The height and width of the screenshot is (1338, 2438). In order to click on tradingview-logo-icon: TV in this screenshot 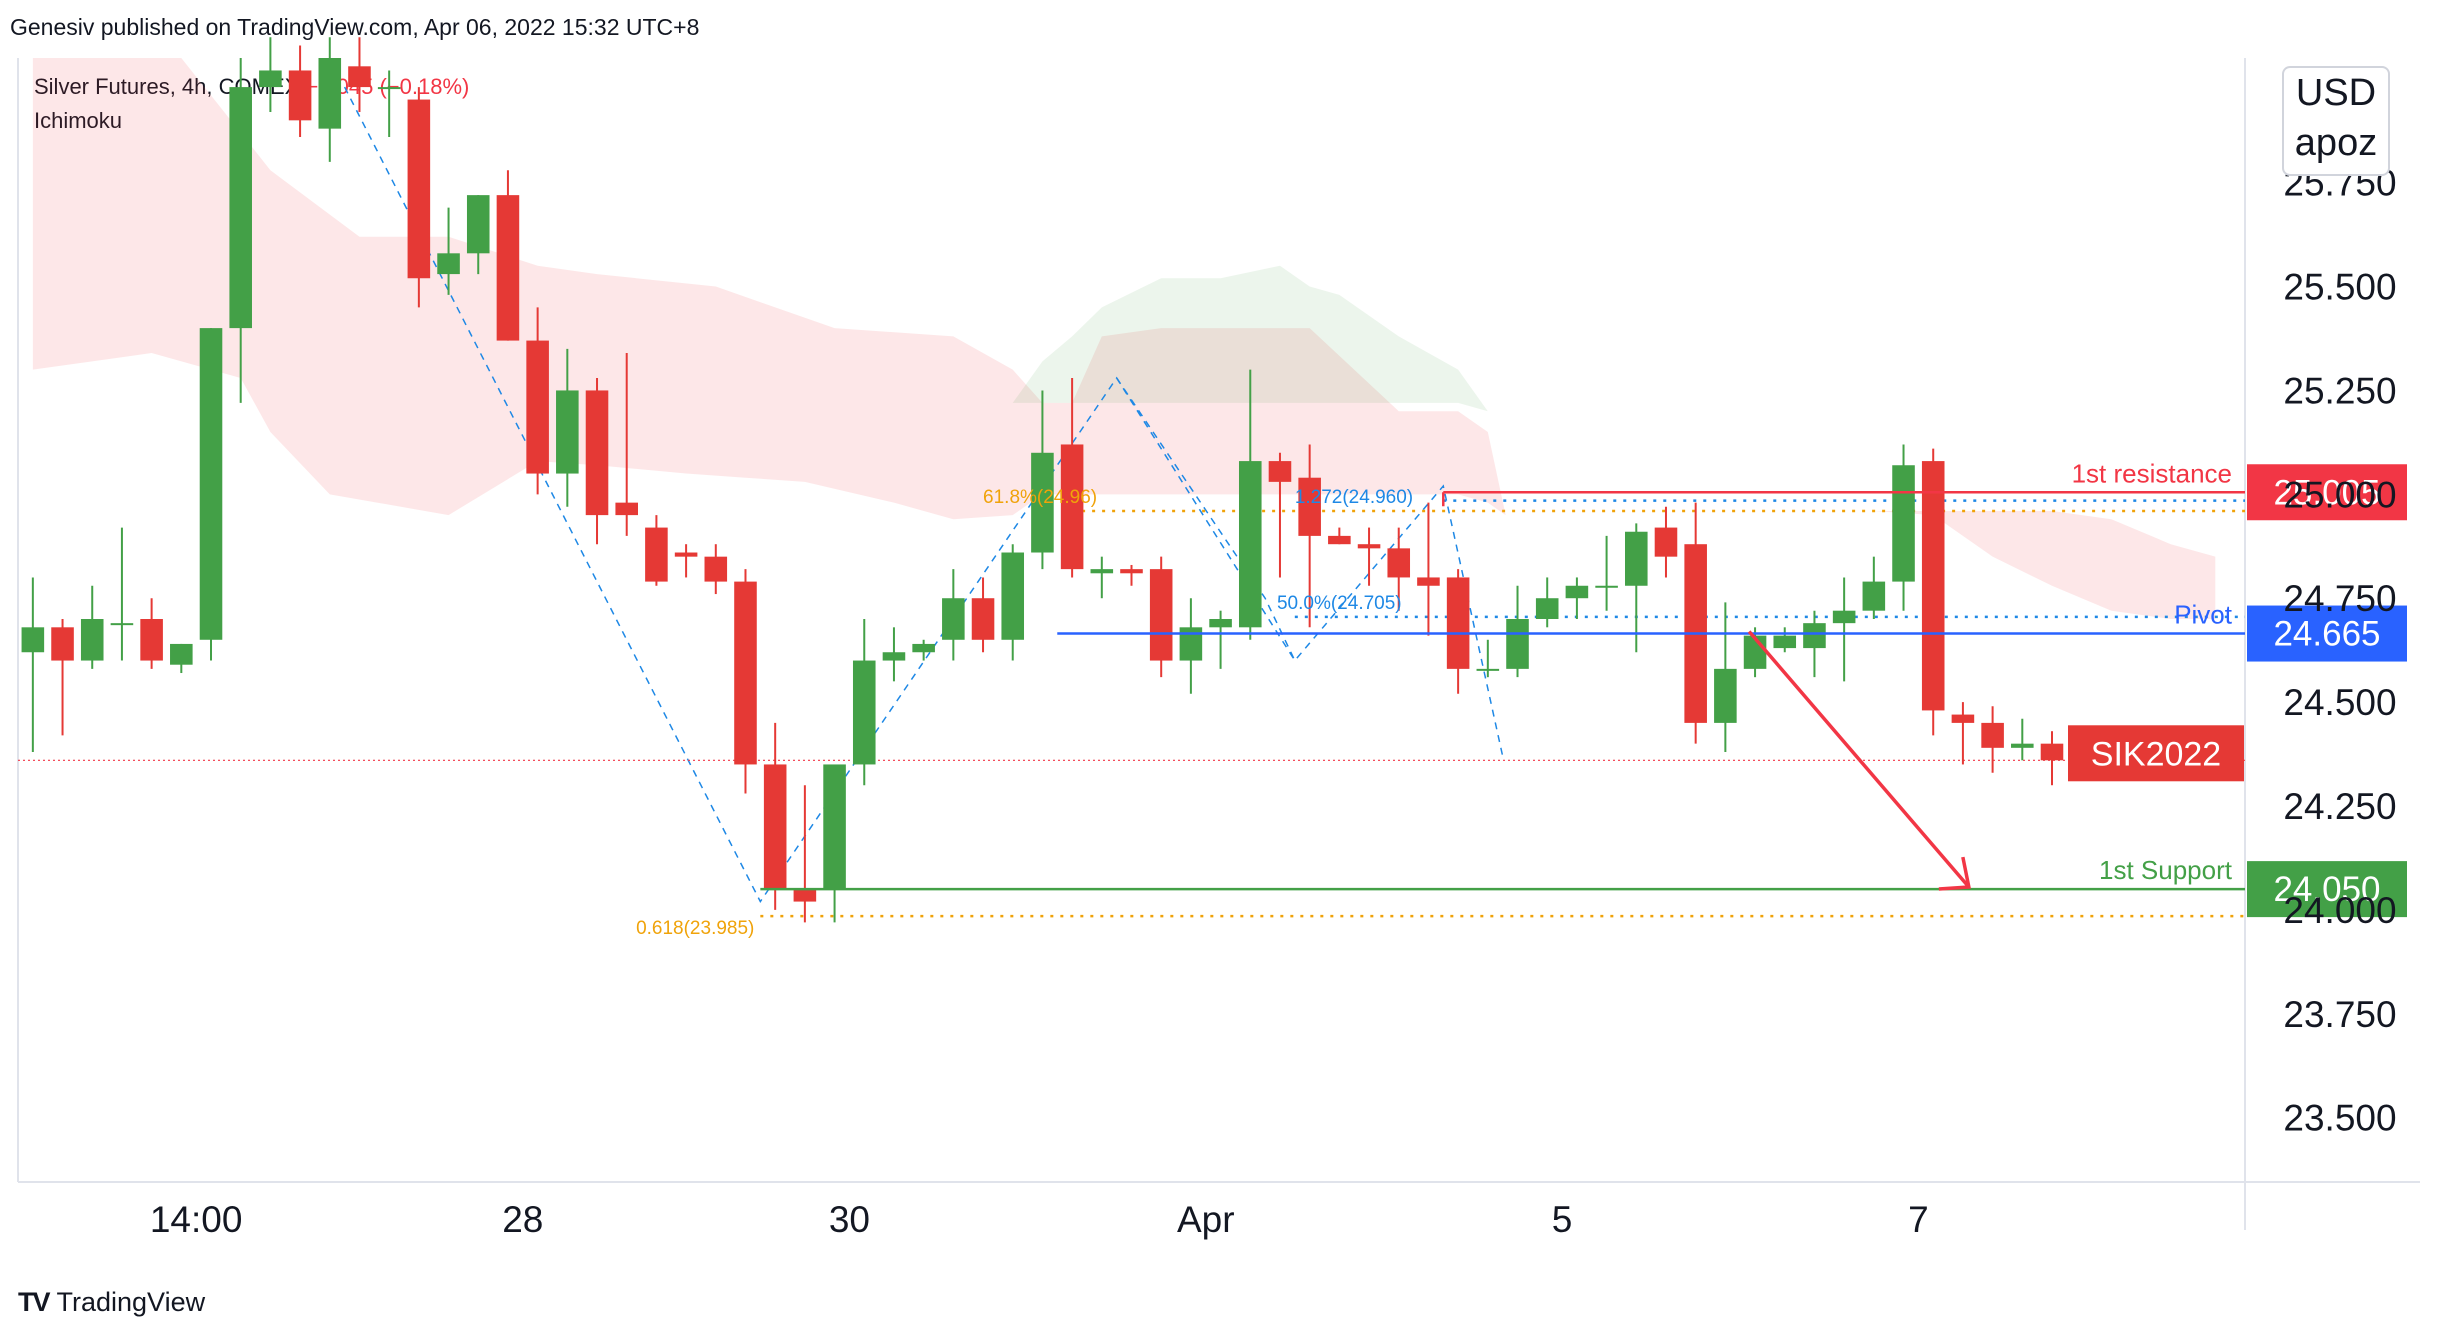, I will do `click(34, 1302)`.